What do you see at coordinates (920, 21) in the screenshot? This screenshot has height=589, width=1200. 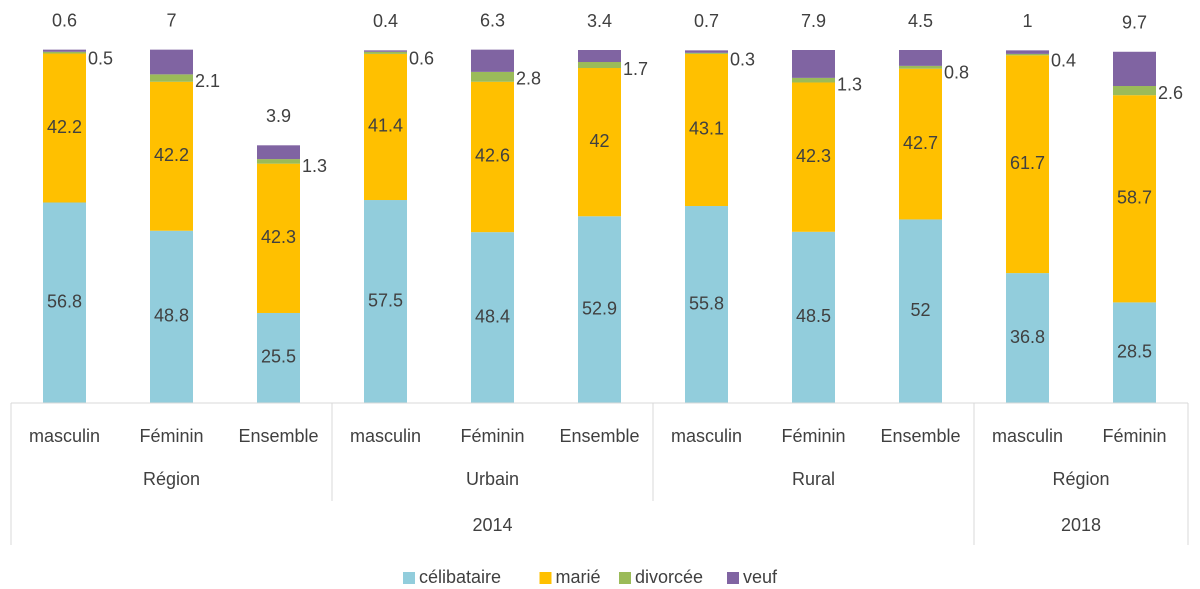 I see `data-label: 4.5` at bounding box center [920, 21].